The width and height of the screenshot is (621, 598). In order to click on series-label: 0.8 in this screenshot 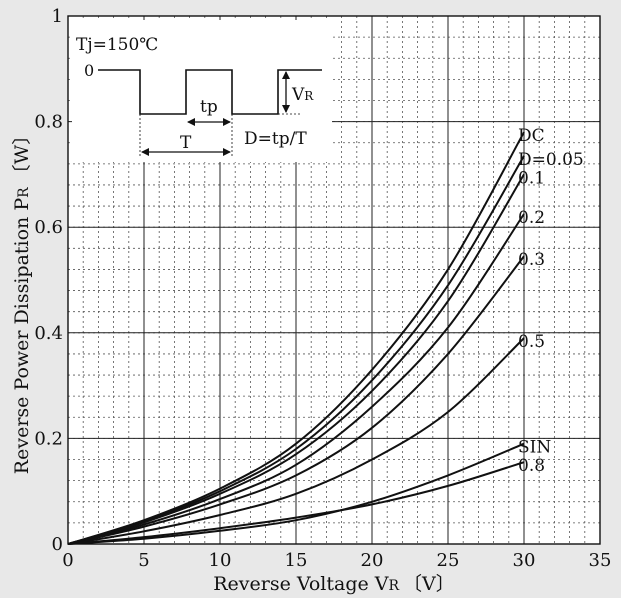, I will do `click(531, 466)`.